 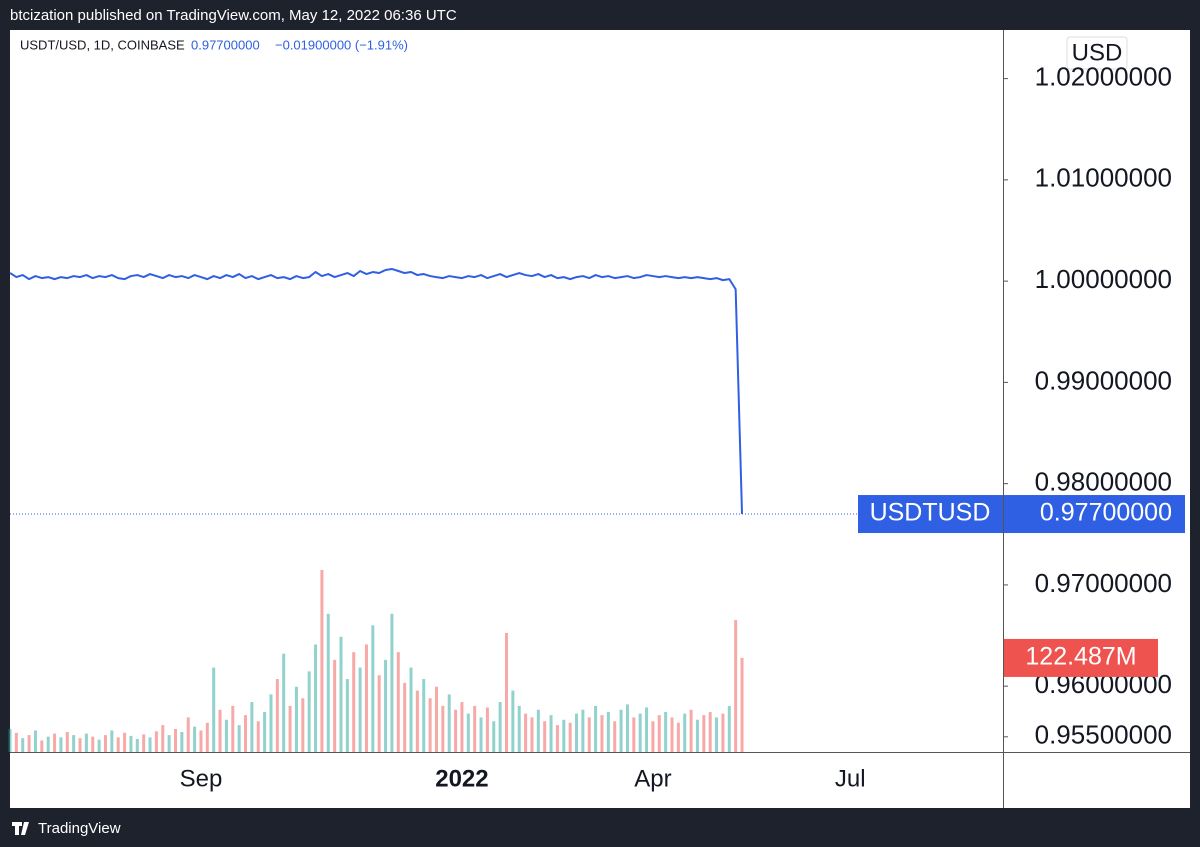 I want to click on y-tick-label: 1.01000000, so click(x=1103, y=178).